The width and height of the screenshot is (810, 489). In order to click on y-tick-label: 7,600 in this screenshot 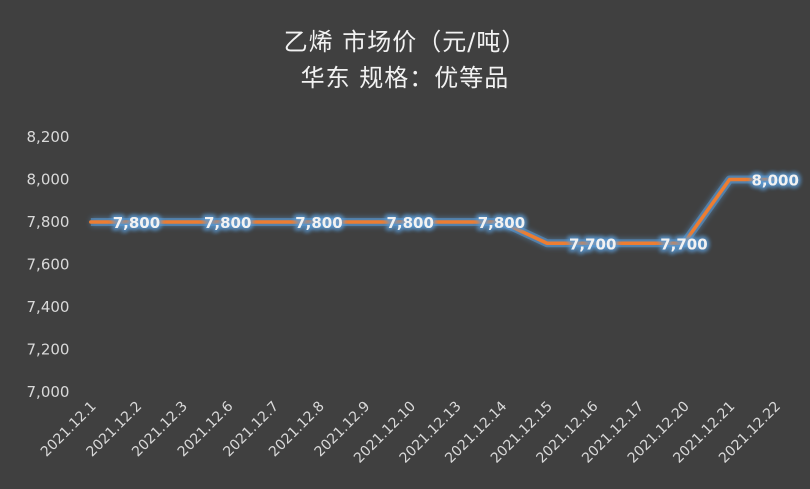, I will do `click(48, 265)`.